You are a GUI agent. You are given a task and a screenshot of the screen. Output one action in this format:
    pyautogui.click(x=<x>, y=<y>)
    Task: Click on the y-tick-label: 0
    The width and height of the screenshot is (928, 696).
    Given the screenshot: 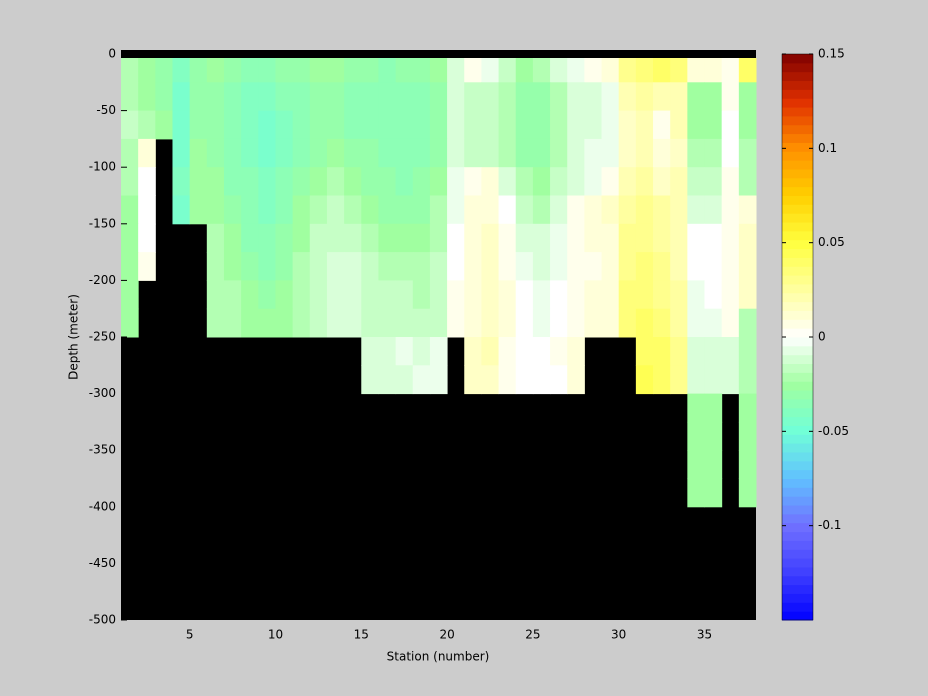 What is the action you would take?
    pyautogui.click(x=112, y=54)
    